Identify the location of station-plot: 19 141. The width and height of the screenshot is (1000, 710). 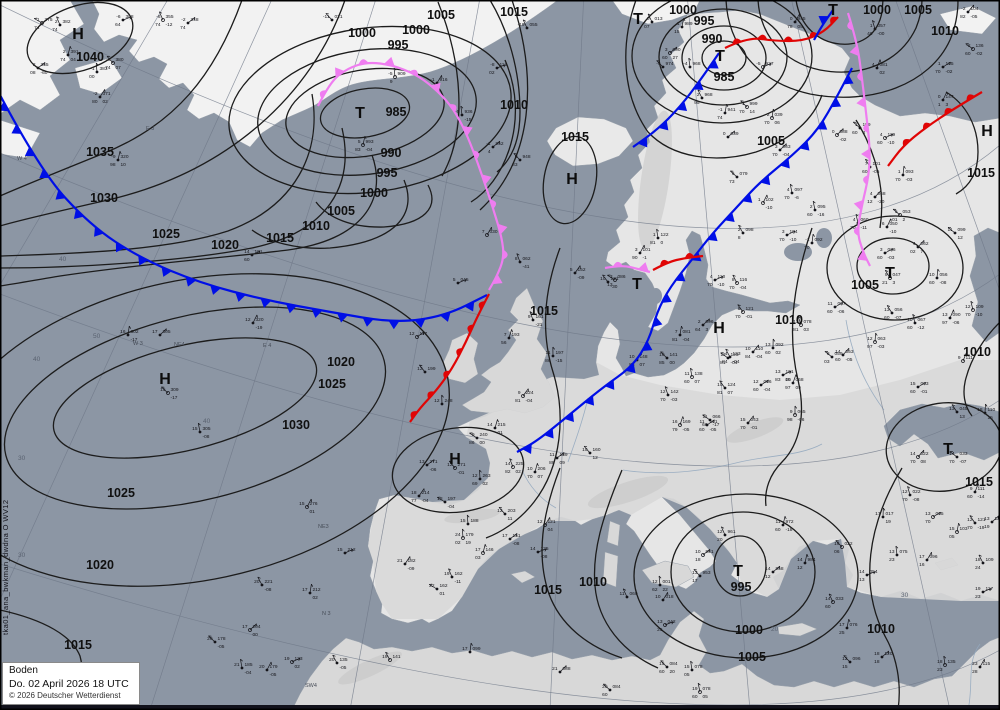
(391, 656).